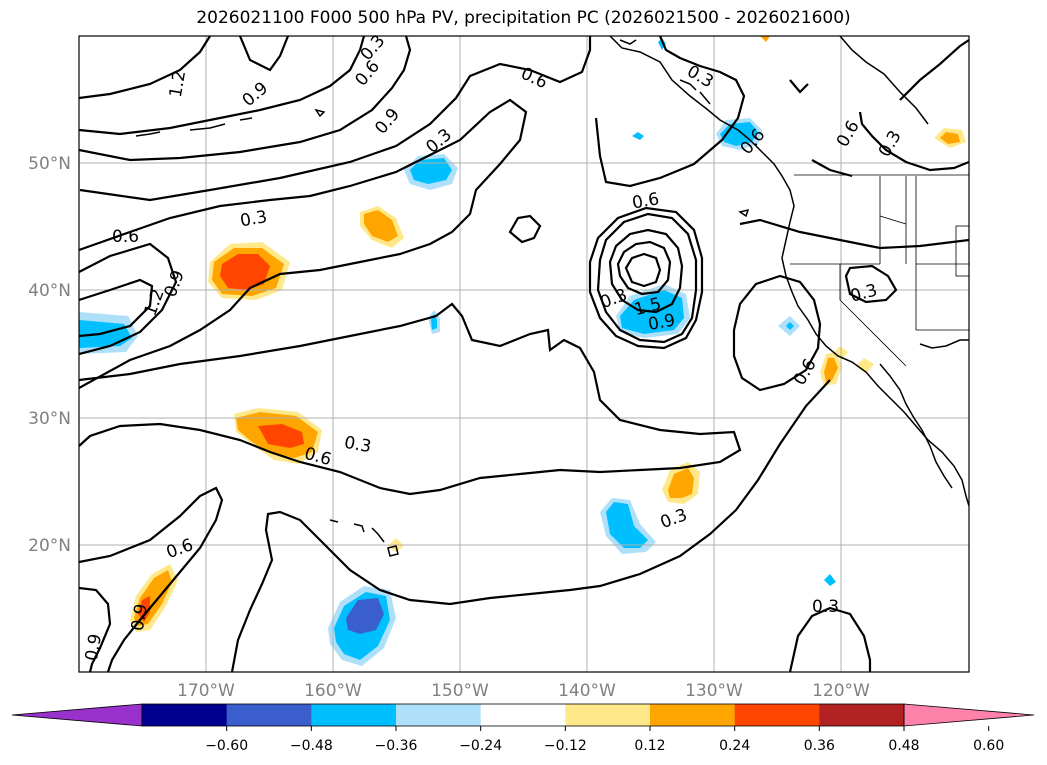 The height and width of the screenshot is (765, 1047). Describe the element at coordinates (830, 580) in the screenshot. I see `precip-blob-small-blue-south` at that location.